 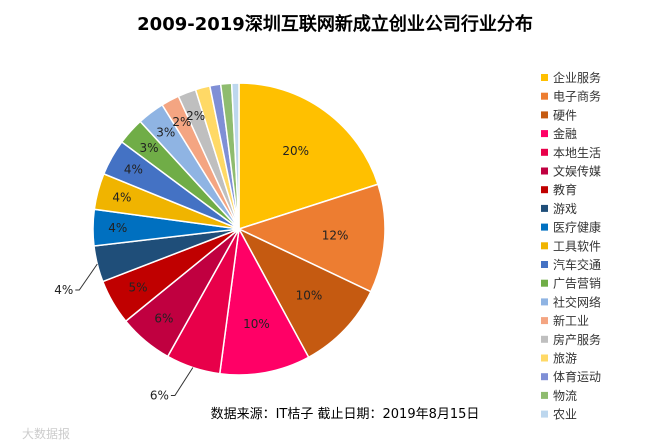 I want to click on data-label-金融: 10%, so click(x=256, y=324).